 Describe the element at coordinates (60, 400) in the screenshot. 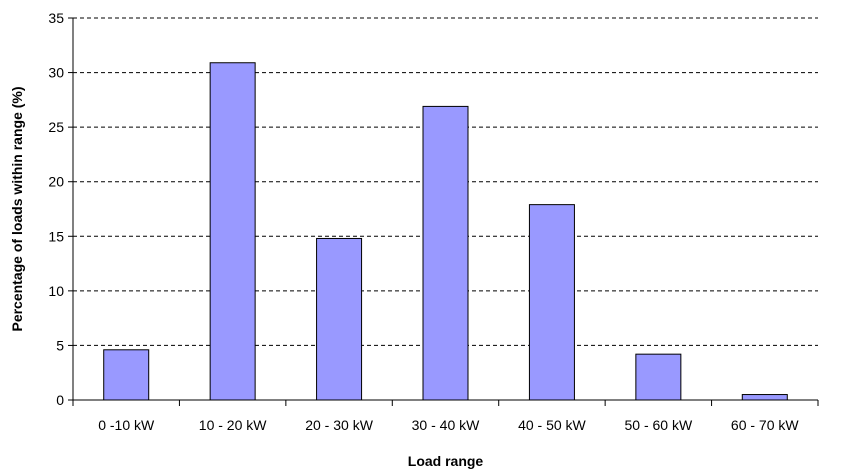

I see `y-tick-label: 0` at that location.